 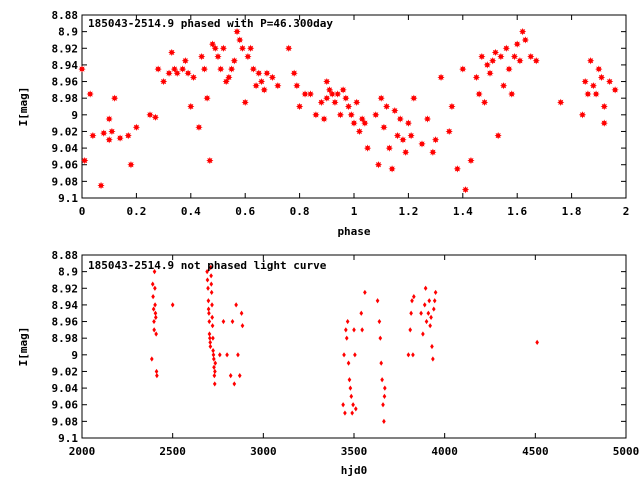 What do you see at coordinates (207, 265) in the screenshot?
I see `chart-title: 185043-2514.9 not phased light curve` at bounding box center [207, 265].